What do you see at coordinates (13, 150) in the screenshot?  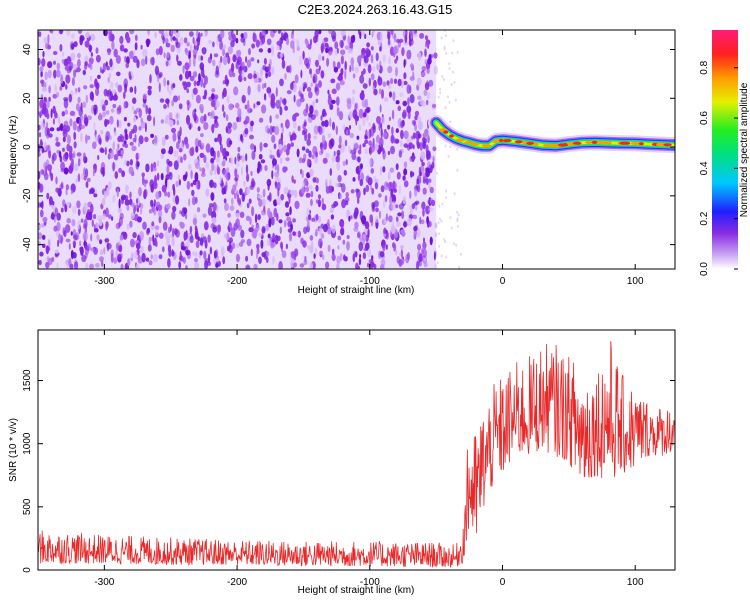 I see `spectrogram-y-axis-label: Frequency (Hz)` at bounding box center [13, 150].